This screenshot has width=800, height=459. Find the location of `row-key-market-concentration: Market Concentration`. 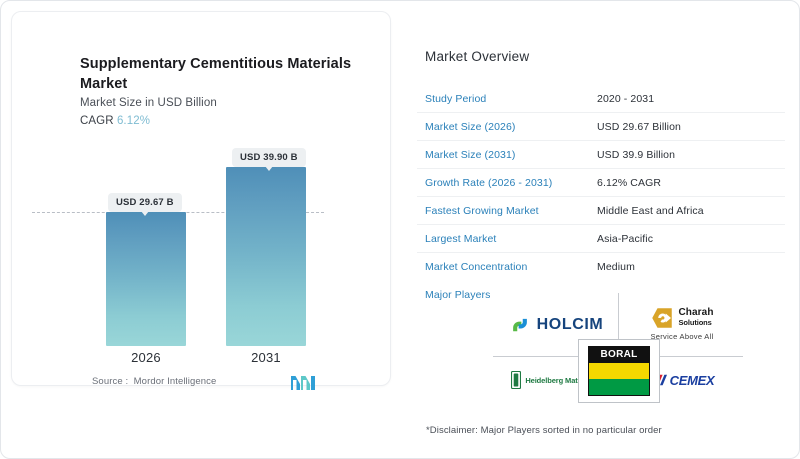

row-key-market-concentration: Market Concentration is located at coordinates (476, 266).